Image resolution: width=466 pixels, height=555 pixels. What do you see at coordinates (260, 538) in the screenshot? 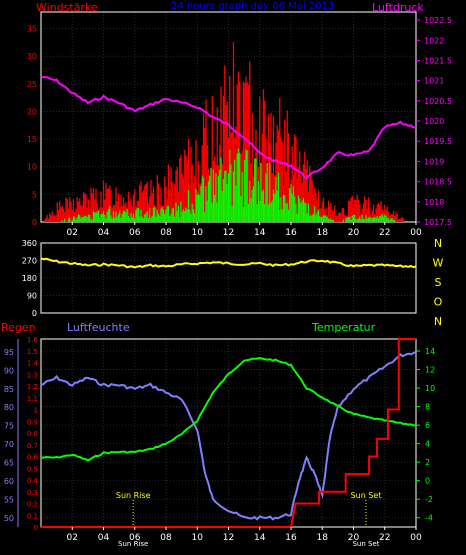
I see `weather-xtick-label: 14` at bounding box center [260, 538].